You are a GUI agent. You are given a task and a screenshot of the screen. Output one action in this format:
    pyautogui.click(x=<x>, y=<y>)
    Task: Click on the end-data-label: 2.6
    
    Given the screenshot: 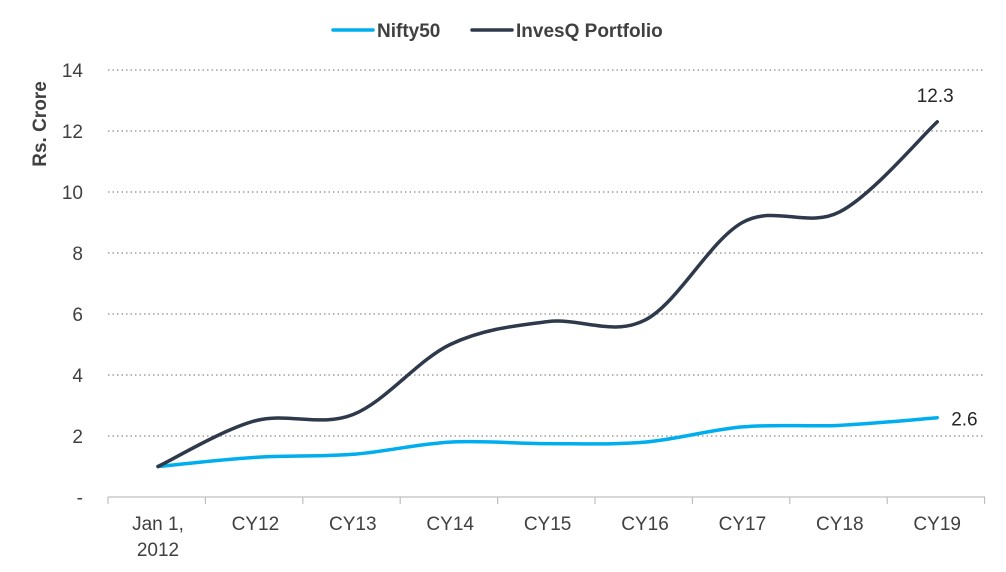 What is the action you would take?
    pyautogui.click(x=964, y=420)
    